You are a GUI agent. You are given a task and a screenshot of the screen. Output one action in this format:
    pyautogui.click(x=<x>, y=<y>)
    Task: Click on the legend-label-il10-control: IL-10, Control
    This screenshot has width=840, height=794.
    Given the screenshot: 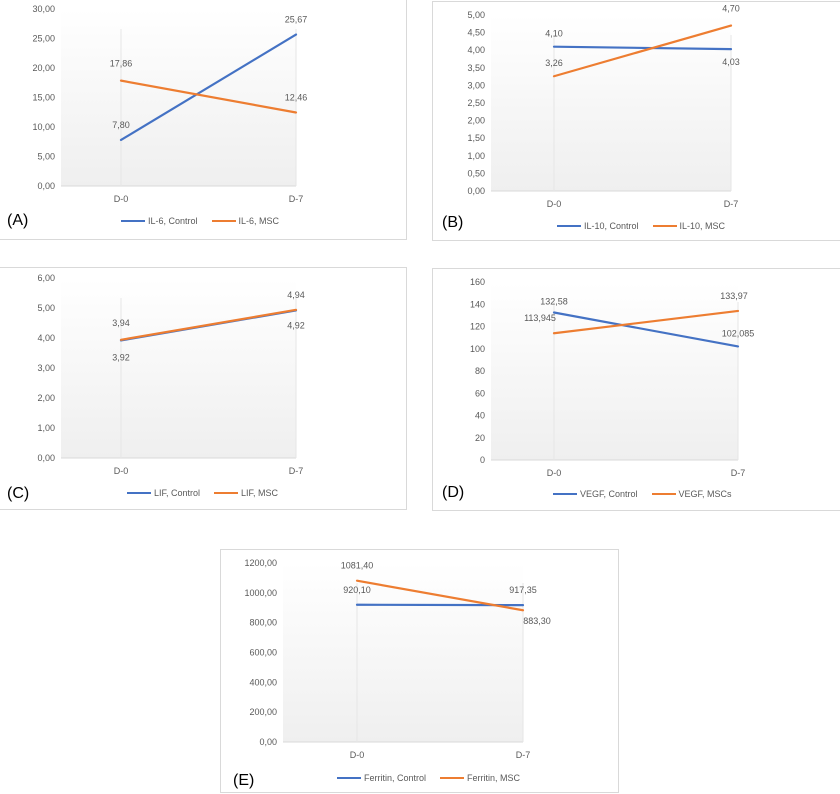 What is the action you would take?
    pyautogui.click(x=611, y=226)
    